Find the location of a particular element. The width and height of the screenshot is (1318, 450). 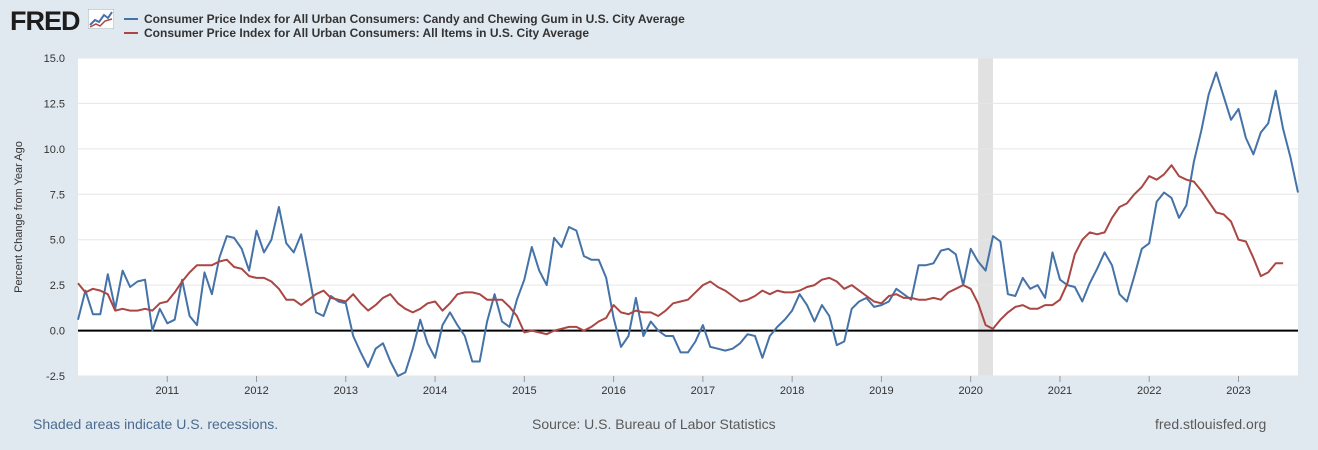

x-tick-label: 2022 is located at coordinates (1149, 391).